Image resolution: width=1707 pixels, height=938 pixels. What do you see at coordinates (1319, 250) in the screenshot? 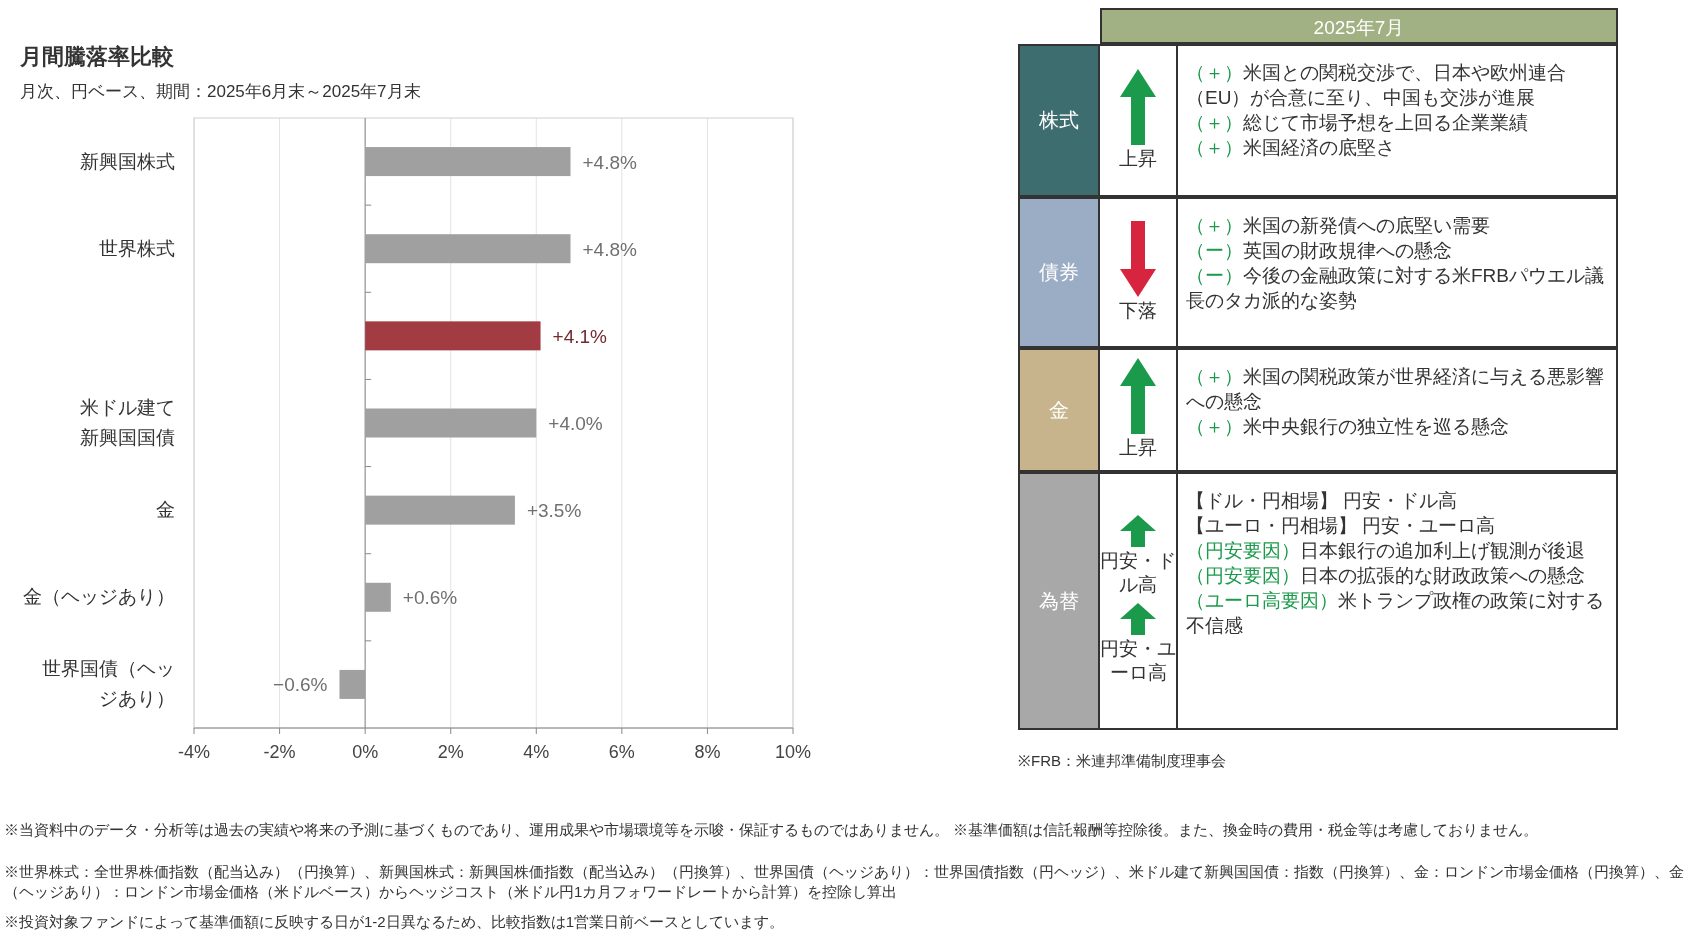
I see `text: （ー）英国の財政規律への懸念` at bounding box center [1319, 250].